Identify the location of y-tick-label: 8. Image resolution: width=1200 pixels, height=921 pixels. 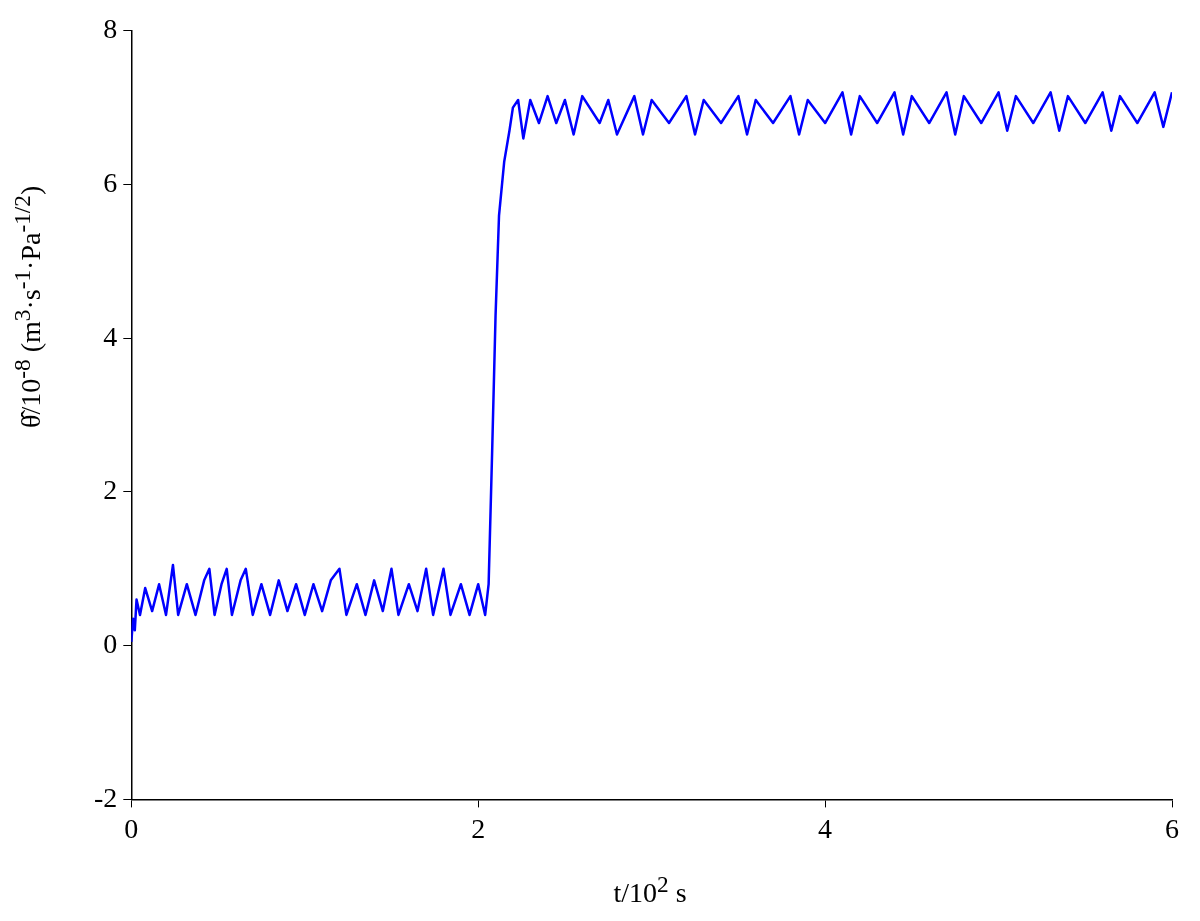
(110, 29).